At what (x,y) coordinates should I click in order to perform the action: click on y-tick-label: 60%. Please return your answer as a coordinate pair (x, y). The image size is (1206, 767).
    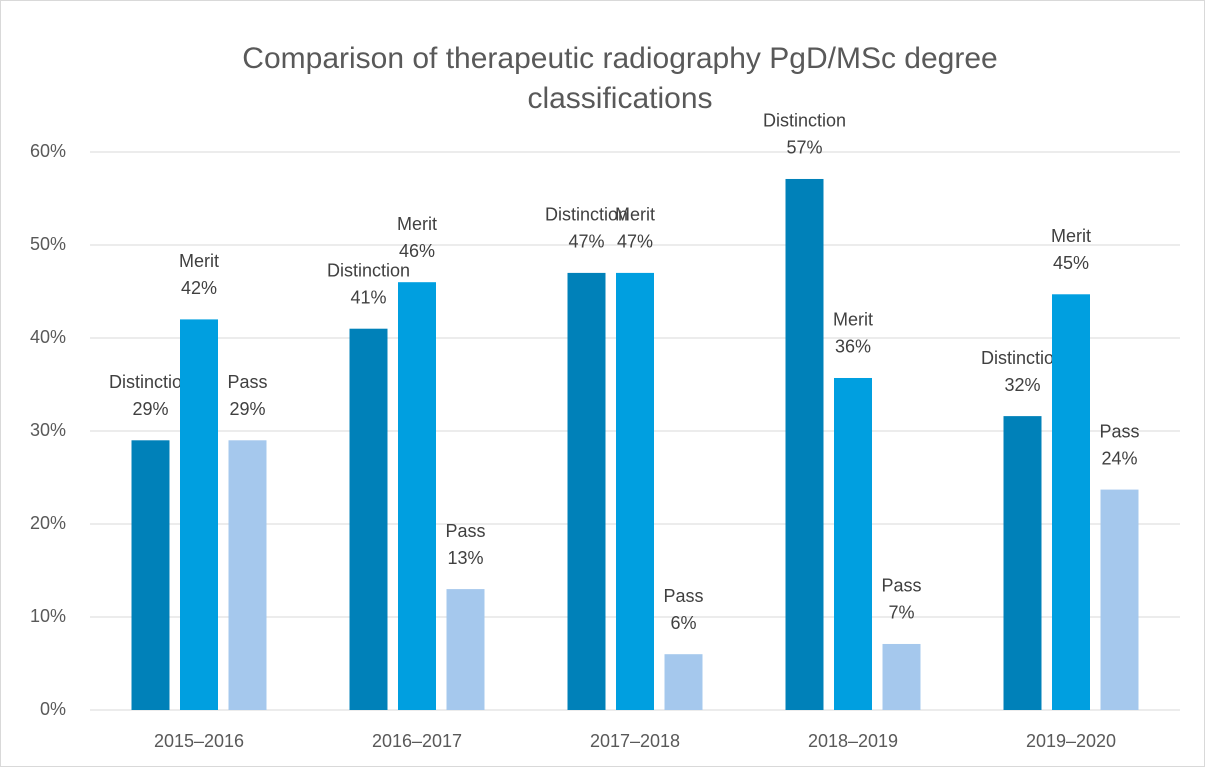
    Looking at the image, I should click on (48, 151).